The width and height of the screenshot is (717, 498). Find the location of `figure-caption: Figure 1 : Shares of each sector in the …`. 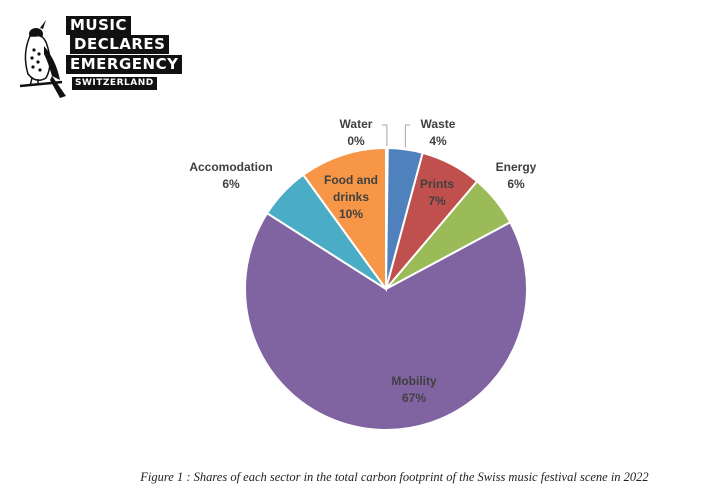

figure-caption: Figure 1 : Shares of each sector in the … is located at coordinates (394, 477).